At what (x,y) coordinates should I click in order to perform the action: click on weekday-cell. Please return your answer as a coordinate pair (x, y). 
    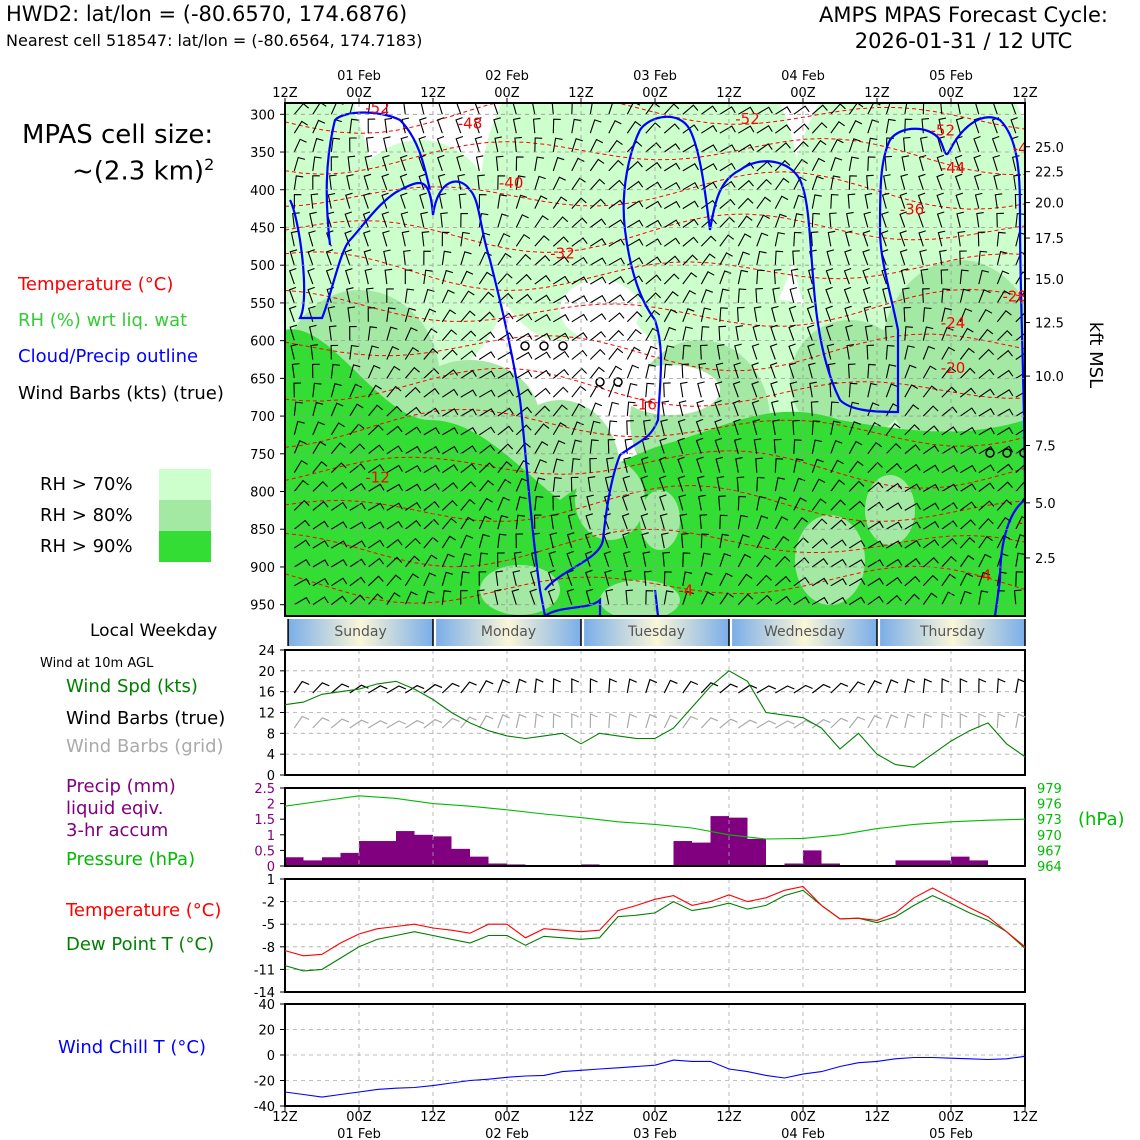
    Looking at the image, I should click on (656, 632).